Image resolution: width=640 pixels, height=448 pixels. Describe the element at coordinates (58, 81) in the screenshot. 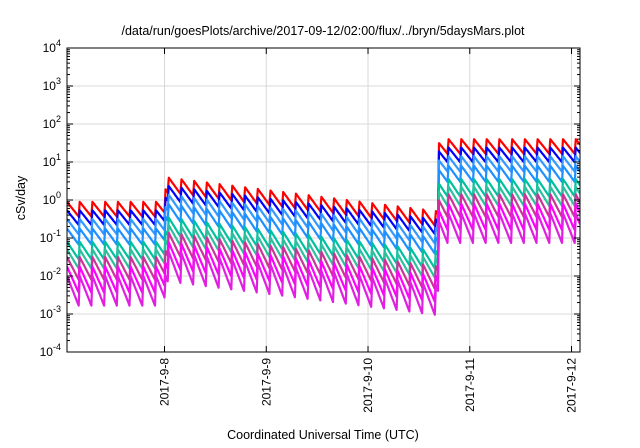

I see `y-tick-exponent: 3` at that location.